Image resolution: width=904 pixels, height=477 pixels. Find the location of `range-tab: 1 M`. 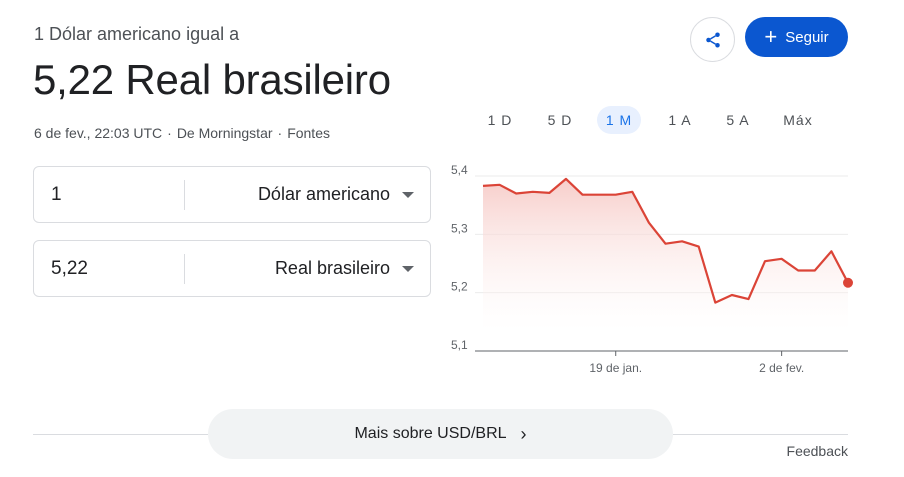

range-tab: 1 M is located at coordinates (619, 120).